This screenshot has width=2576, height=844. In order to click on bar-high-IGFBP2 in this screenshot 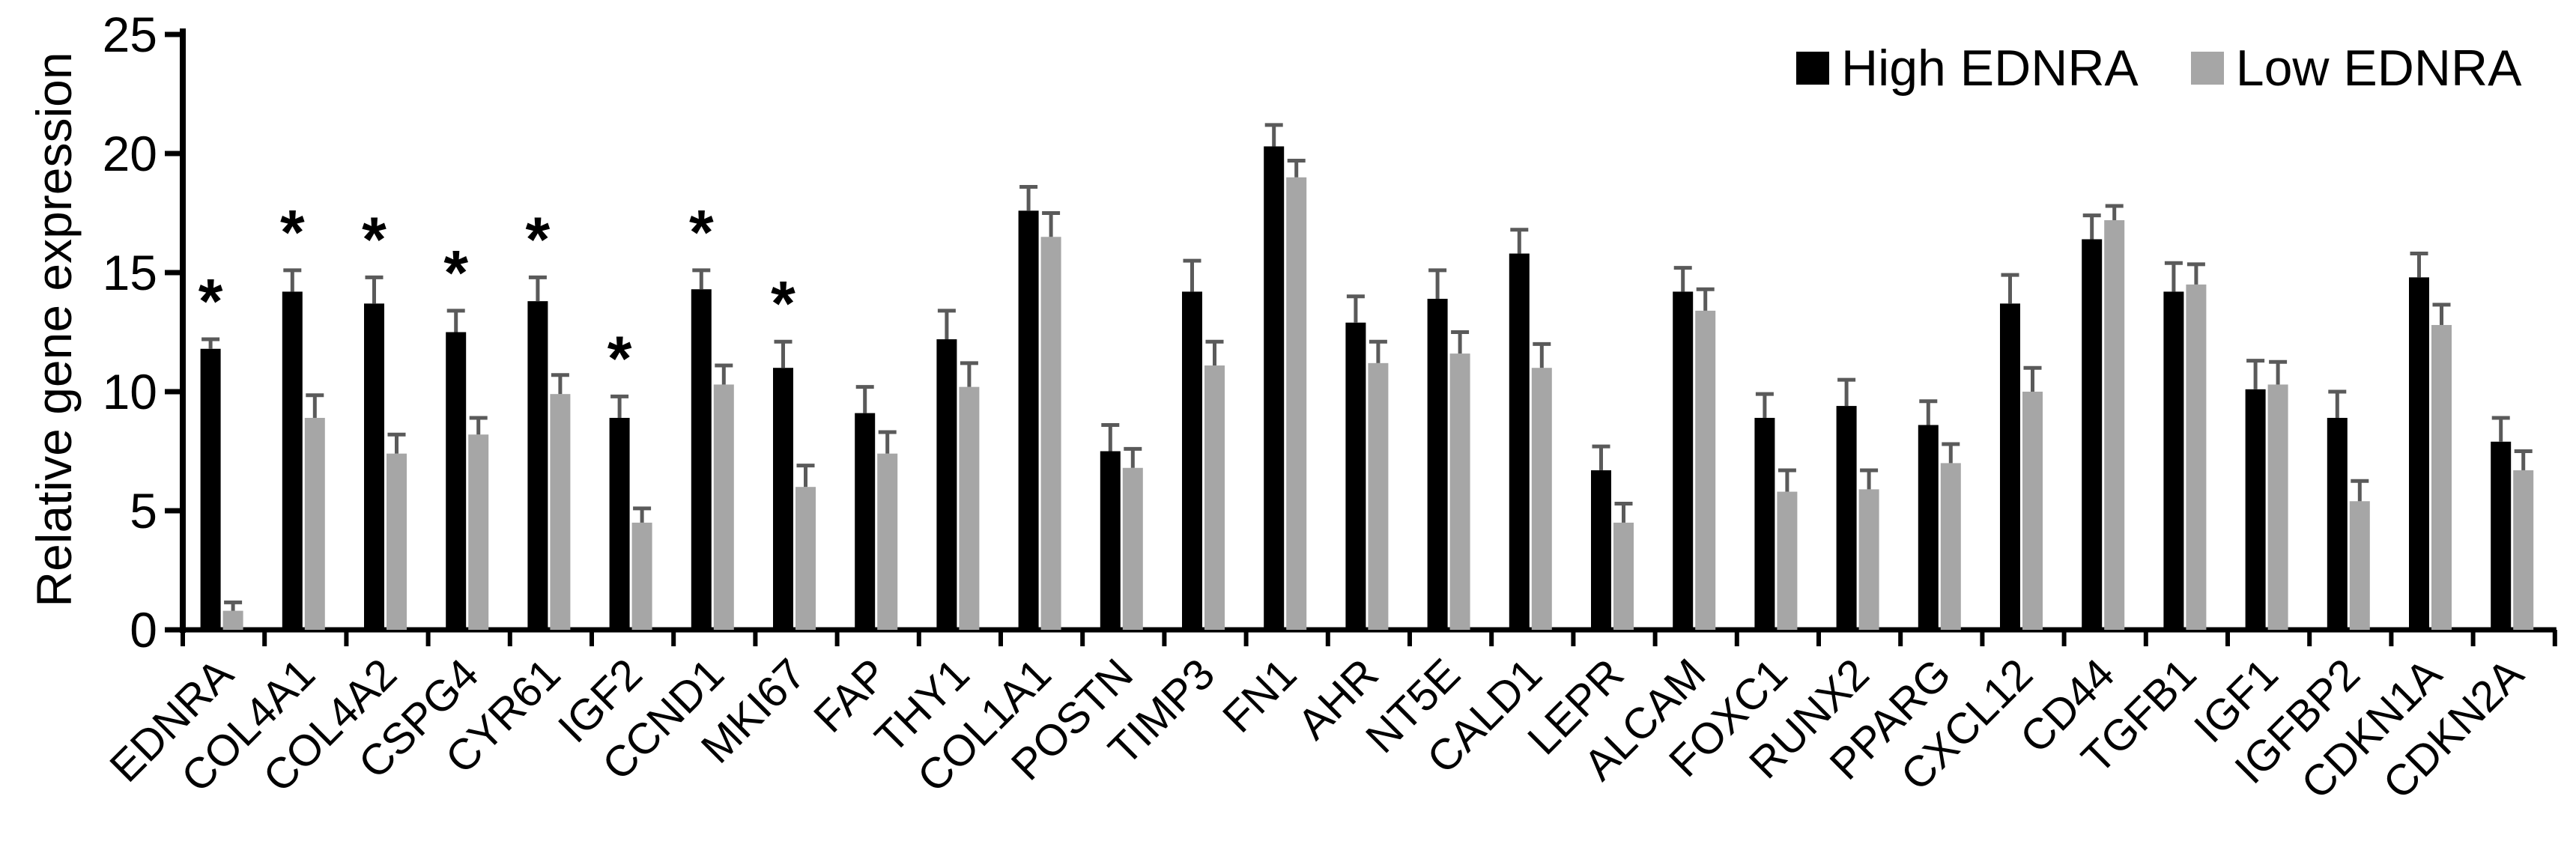, I will do `click(2337, 523)`.